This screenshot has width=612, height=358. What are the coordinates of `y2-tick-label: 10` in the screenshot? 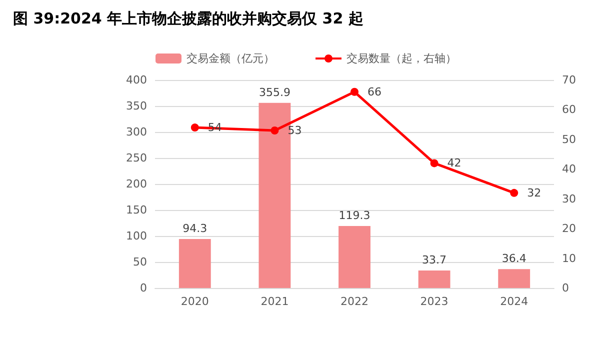 It's located at (569, 258).